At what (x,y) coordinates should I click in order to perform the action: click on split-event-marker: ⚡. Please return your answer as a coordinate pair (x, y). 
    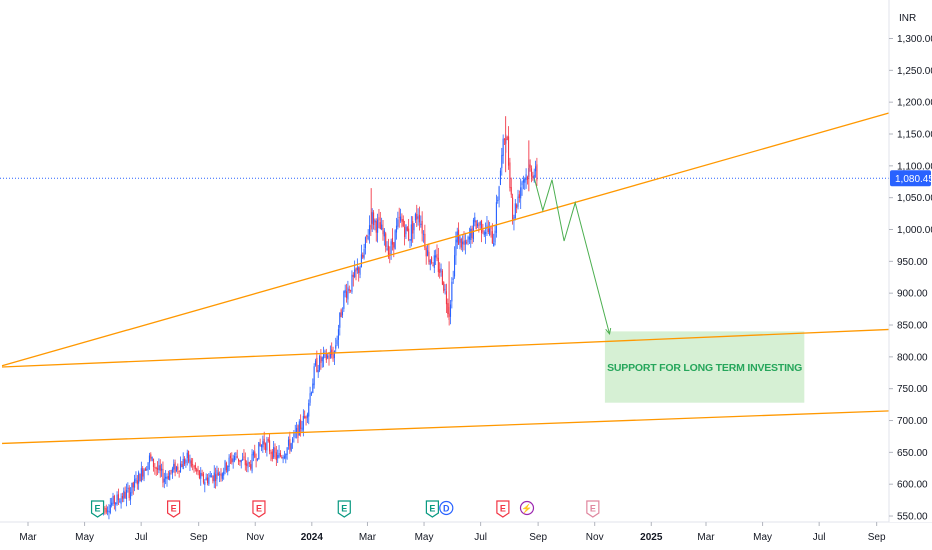
    Looking at the image, I should click on (527, 508).